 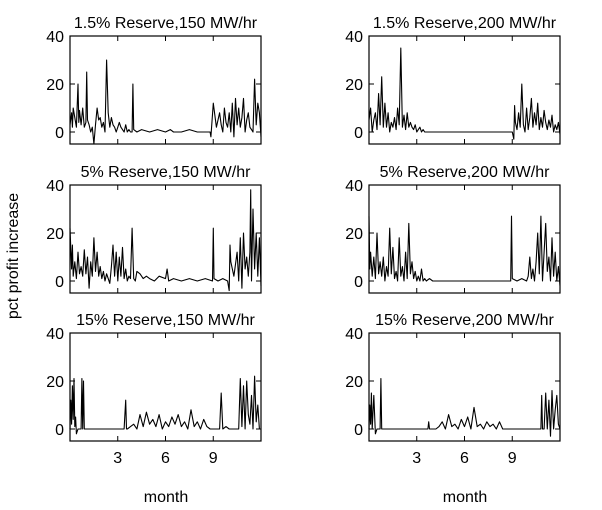 What do you see at coordinates (464, 320) in the screenshot?
I see `panel-title: 15% Reserve,200 MW/hr` at bounding box center [464, 320].